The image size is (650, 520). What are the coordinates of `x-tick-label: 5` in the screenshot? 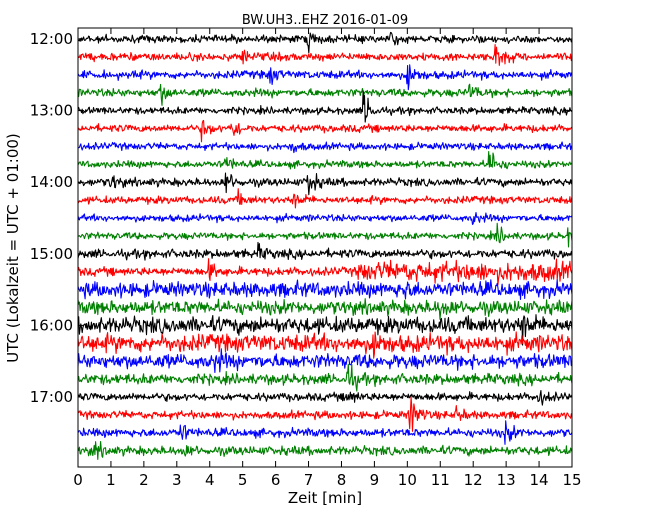 It's located at (243, 480).